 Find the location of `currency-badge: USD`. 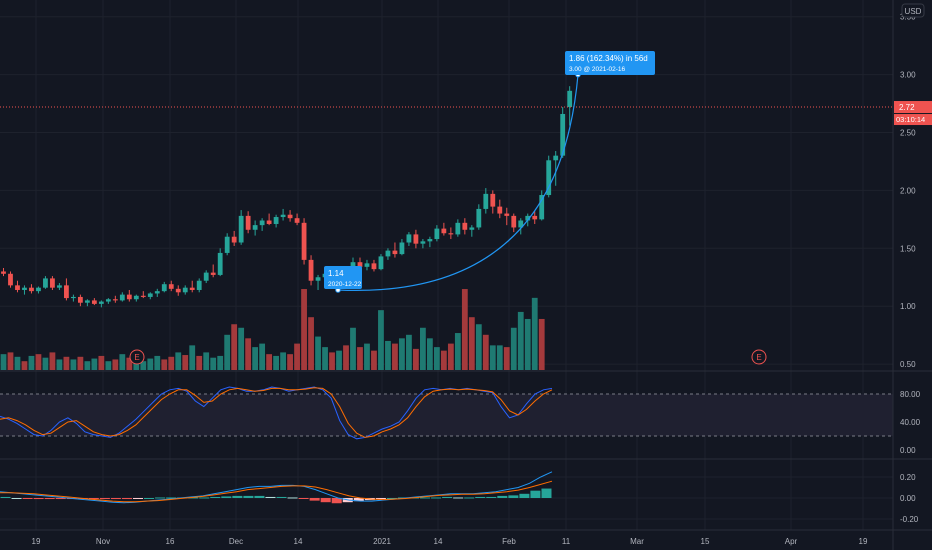

currency-badge: USD is located at coordinates (913, 11).